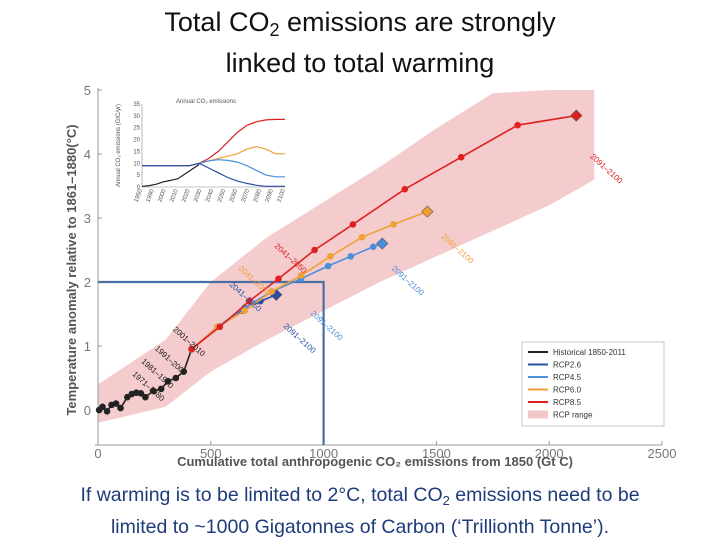  Describe the element at coordinates (258, 195) in the screenshot. I see `inset-x-tick: 2080` at that location.